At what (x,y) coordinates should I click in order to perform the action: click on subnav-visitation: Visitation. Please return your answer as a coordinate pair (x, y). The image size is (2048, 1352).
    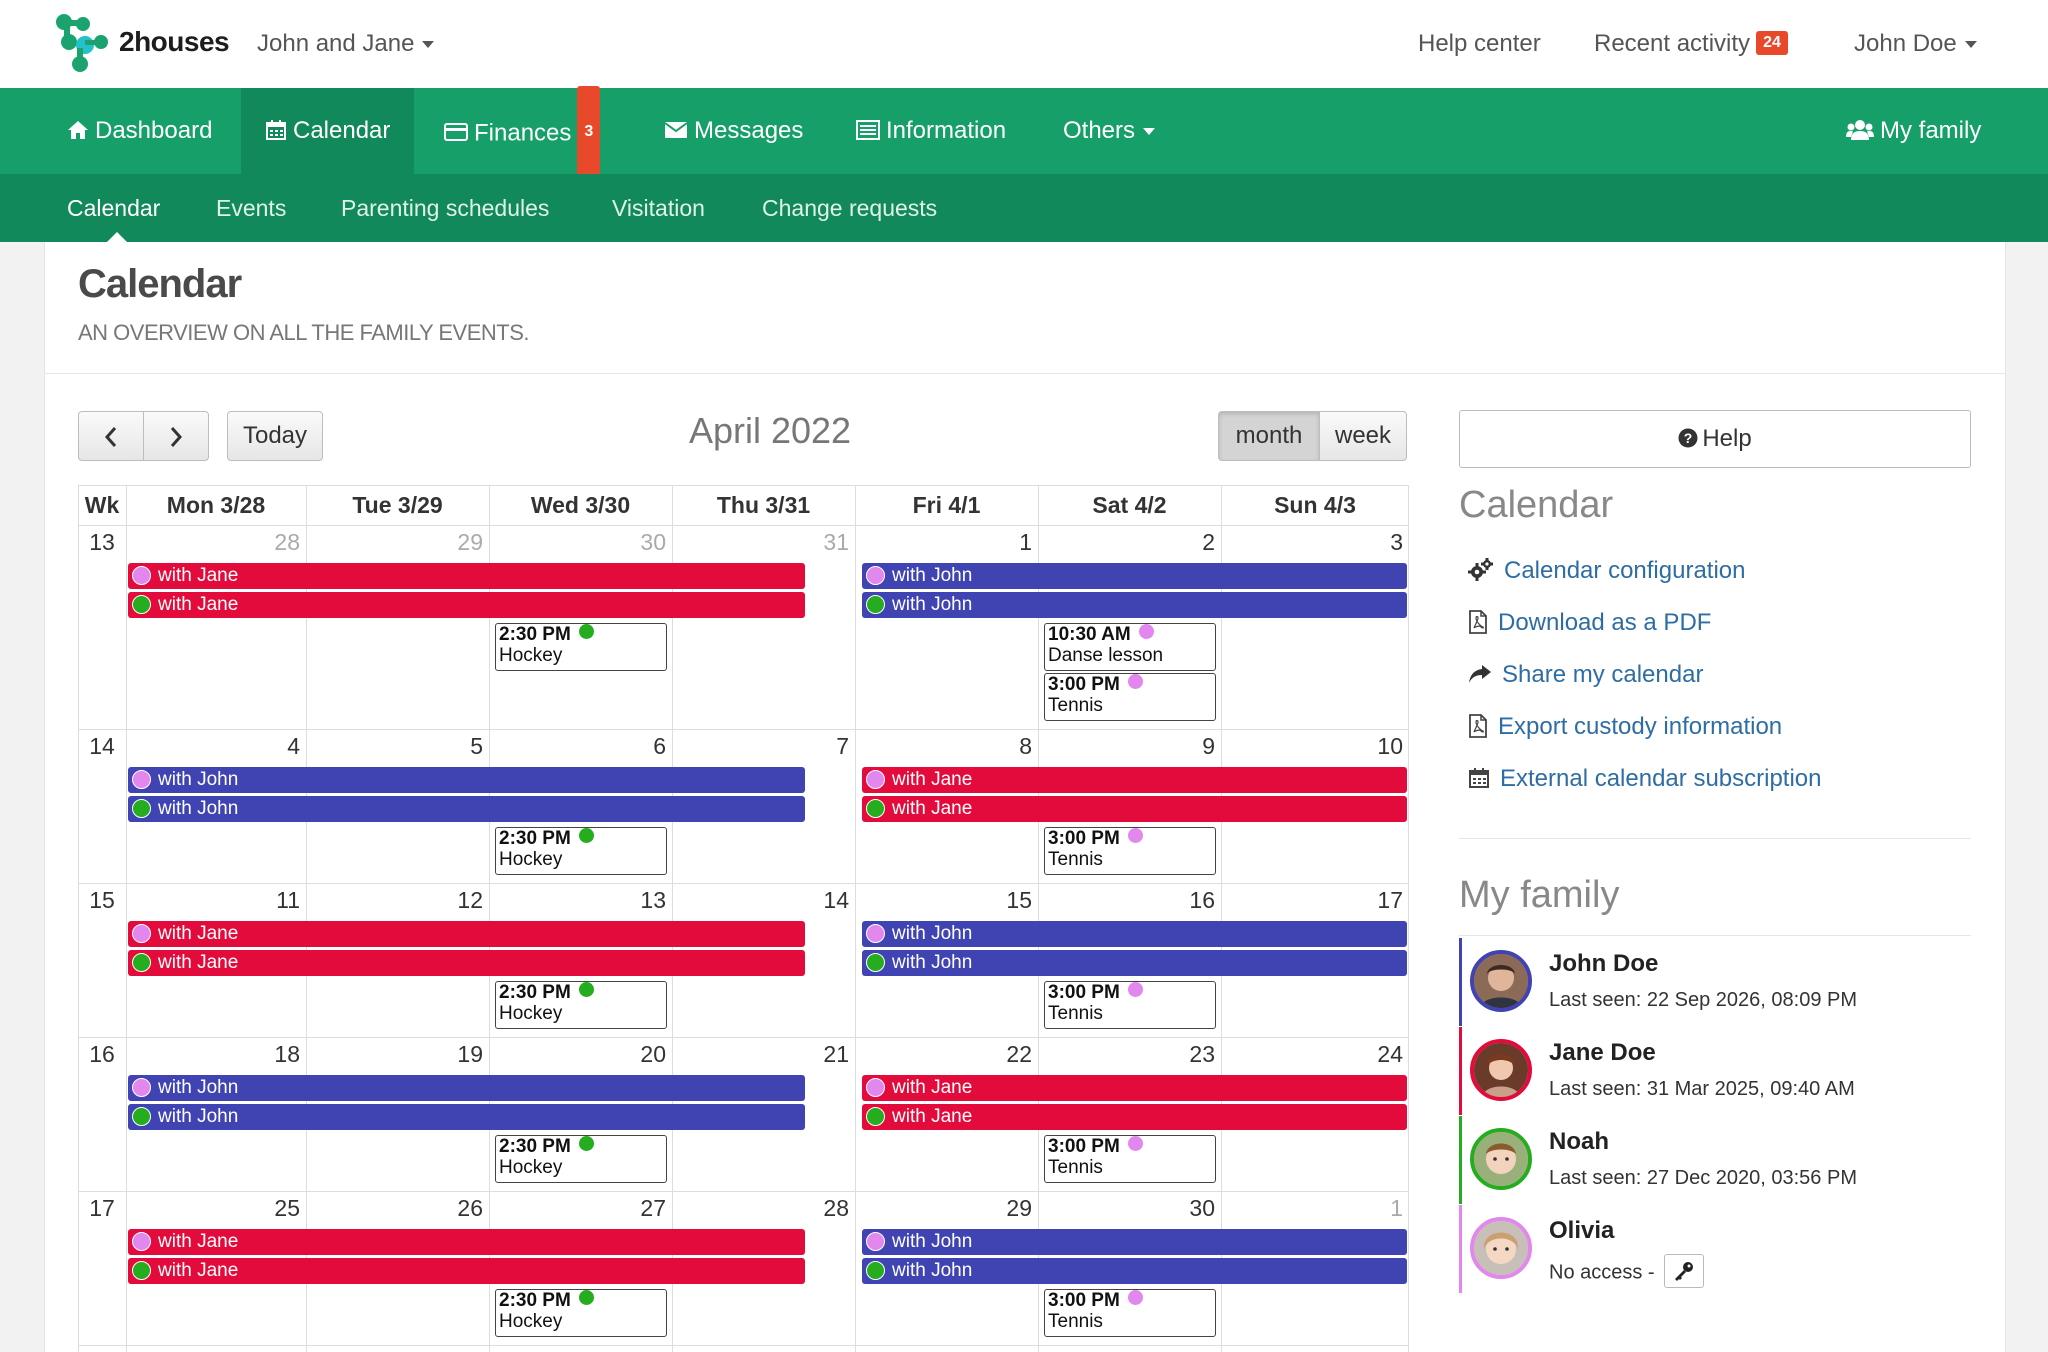
    Looking at the image, I should click on (658, 208).